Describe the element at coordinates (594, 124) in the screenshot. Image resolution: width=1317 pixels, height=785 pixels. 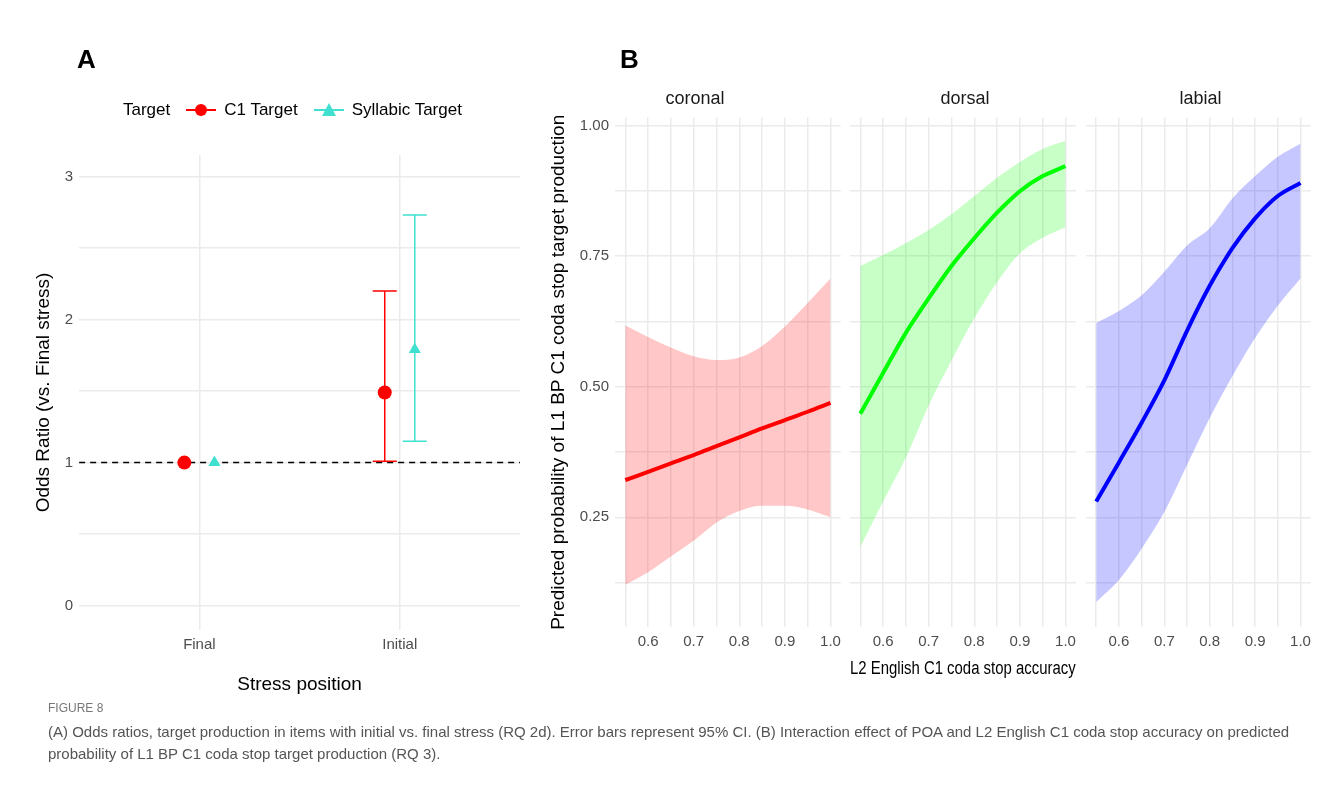
I see `y-tick-label: 1.00` at that location.